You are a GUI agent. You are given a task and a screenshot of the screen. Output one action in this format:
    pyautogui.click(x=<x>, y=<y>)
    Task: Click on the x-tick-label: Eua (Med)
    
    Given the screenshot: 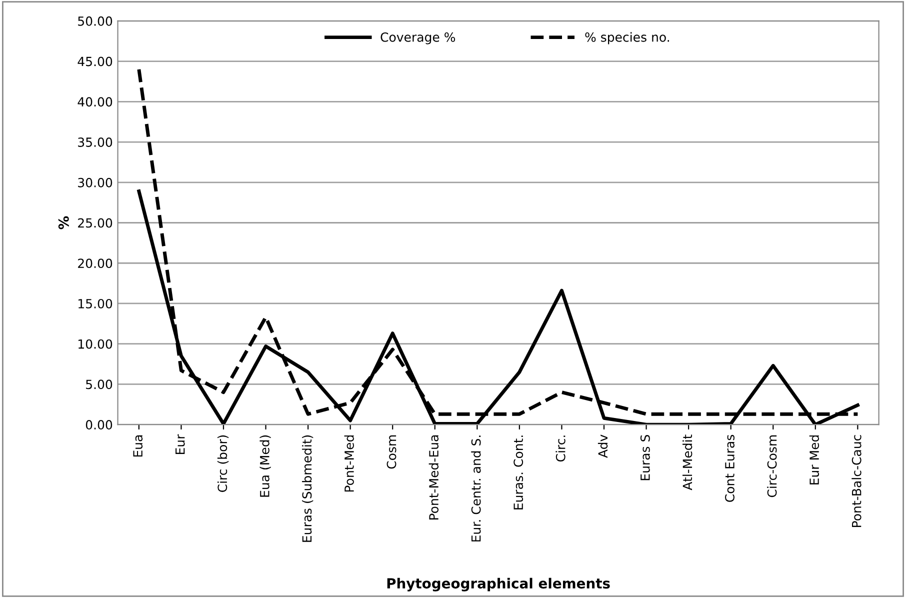 What is the action you would take?
    pyautogui.click(x=265, y=466)
    